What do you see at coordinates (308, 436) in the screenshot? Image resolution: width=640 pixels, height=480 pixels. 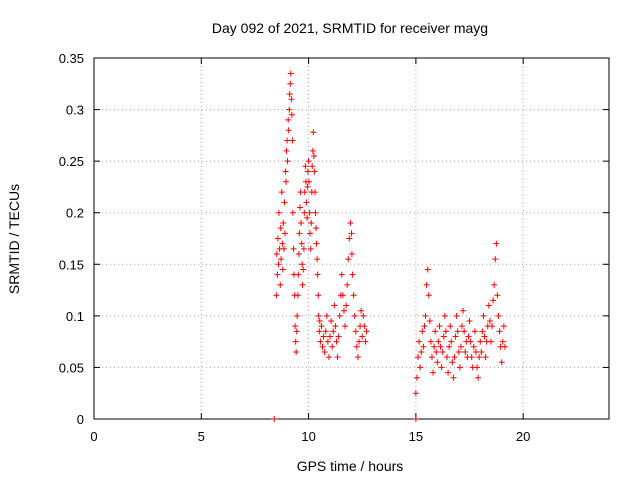 I see `x-tick-label: 10` at bounding box center [308, 436].